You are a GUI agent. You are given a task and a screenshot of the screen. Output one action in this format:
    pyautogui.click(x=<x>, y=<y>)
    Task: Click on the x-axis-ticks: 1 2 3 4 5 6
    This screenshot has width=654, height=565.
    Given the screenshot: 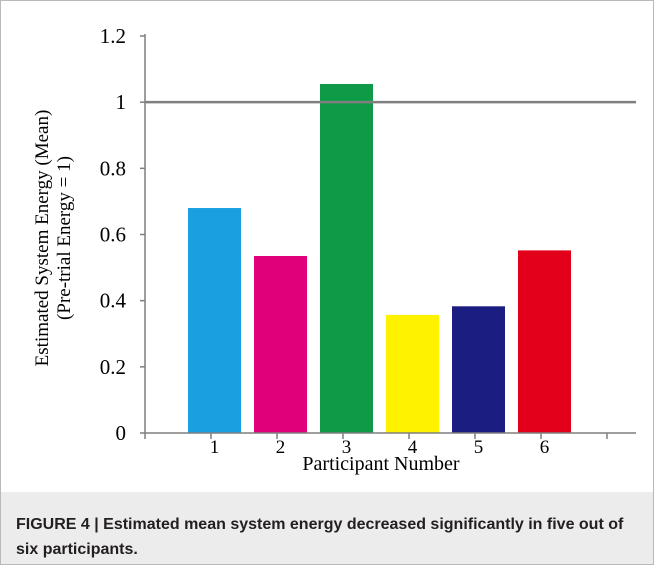 What is the action you would take?
    pyautogui.click(x=376, y=445)
    